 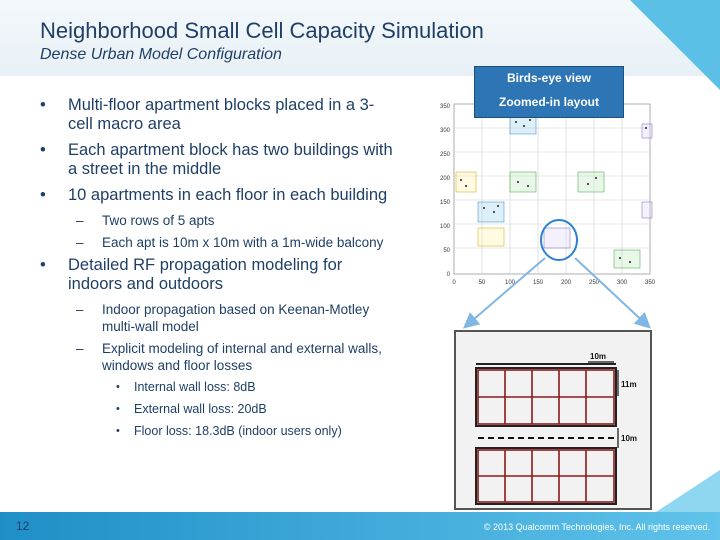 What do you see at coordinates (445, 203) in the screenshot?
I see `y-tick: 150` at bounding box center [445, 203].